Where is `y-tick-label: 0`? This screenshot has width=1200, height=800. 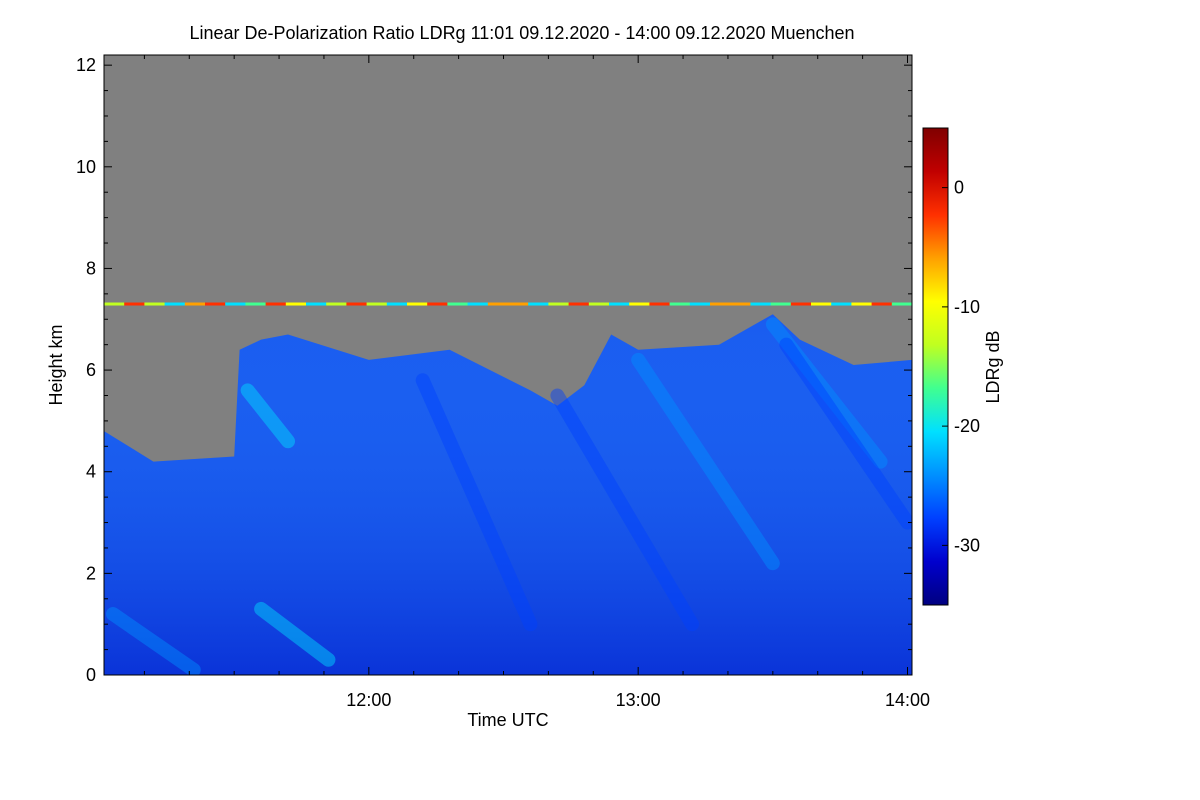
y-tick-label: 0 is located at coordinates (91, 675).